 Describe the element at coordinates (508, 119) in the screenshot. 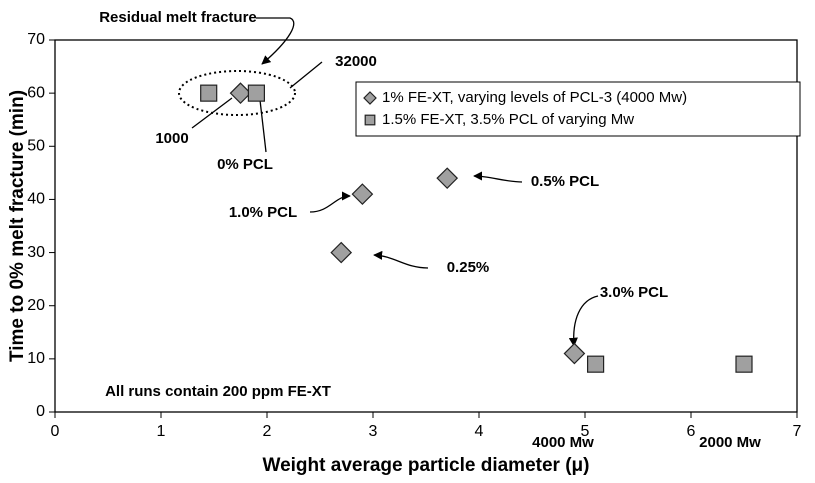

I see `legend-label: 1.5% FE-XT, 3.5% PCL of varying Mw` at that location.